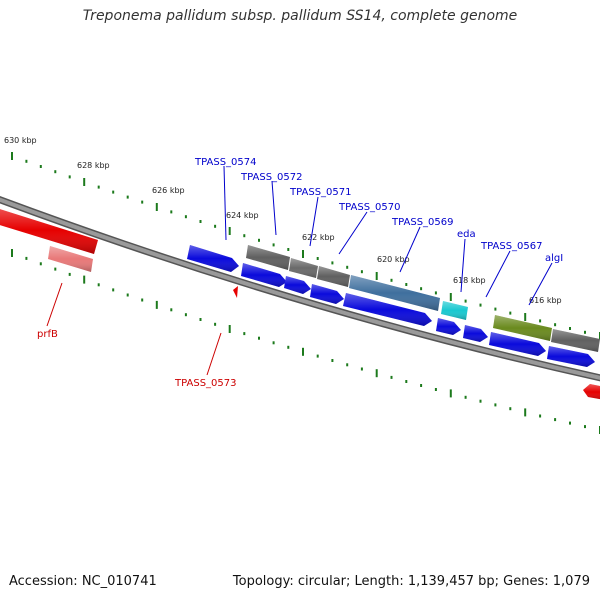  What do you see at coordinates (545, 300) in the screenshot?
I see `tick-label-616: 616 kbp` at bounding box center [545, 300].